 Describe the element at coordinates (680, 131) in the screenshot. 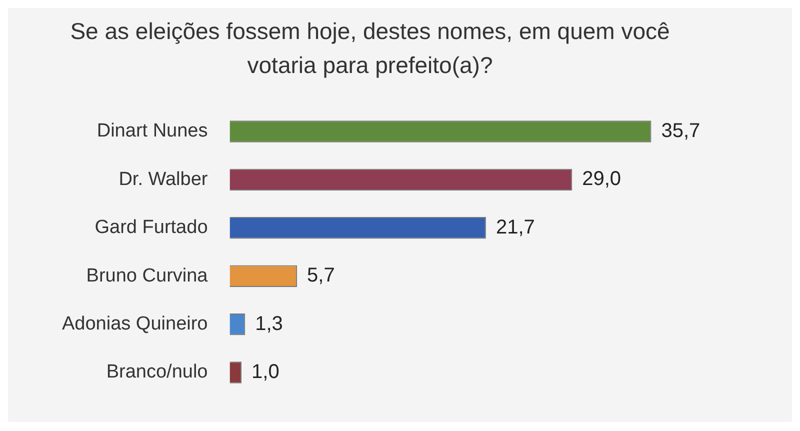

I see `data-label: 35,7` at that location.